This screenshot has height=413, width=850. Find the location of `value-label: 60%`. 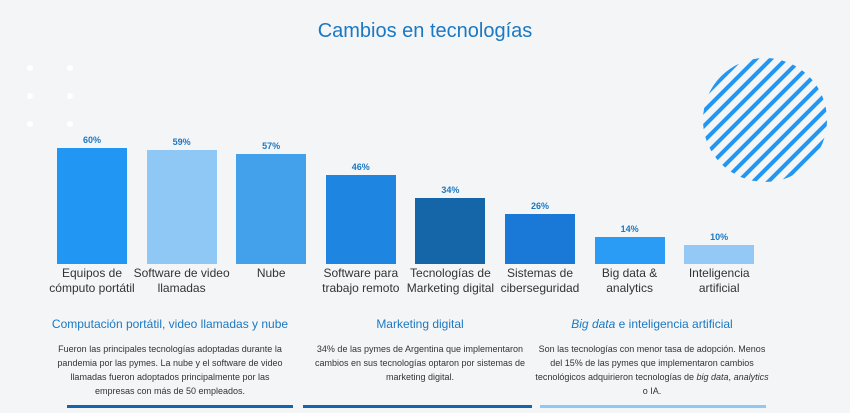

value-label: 60% is located at coordinates (91, 140).